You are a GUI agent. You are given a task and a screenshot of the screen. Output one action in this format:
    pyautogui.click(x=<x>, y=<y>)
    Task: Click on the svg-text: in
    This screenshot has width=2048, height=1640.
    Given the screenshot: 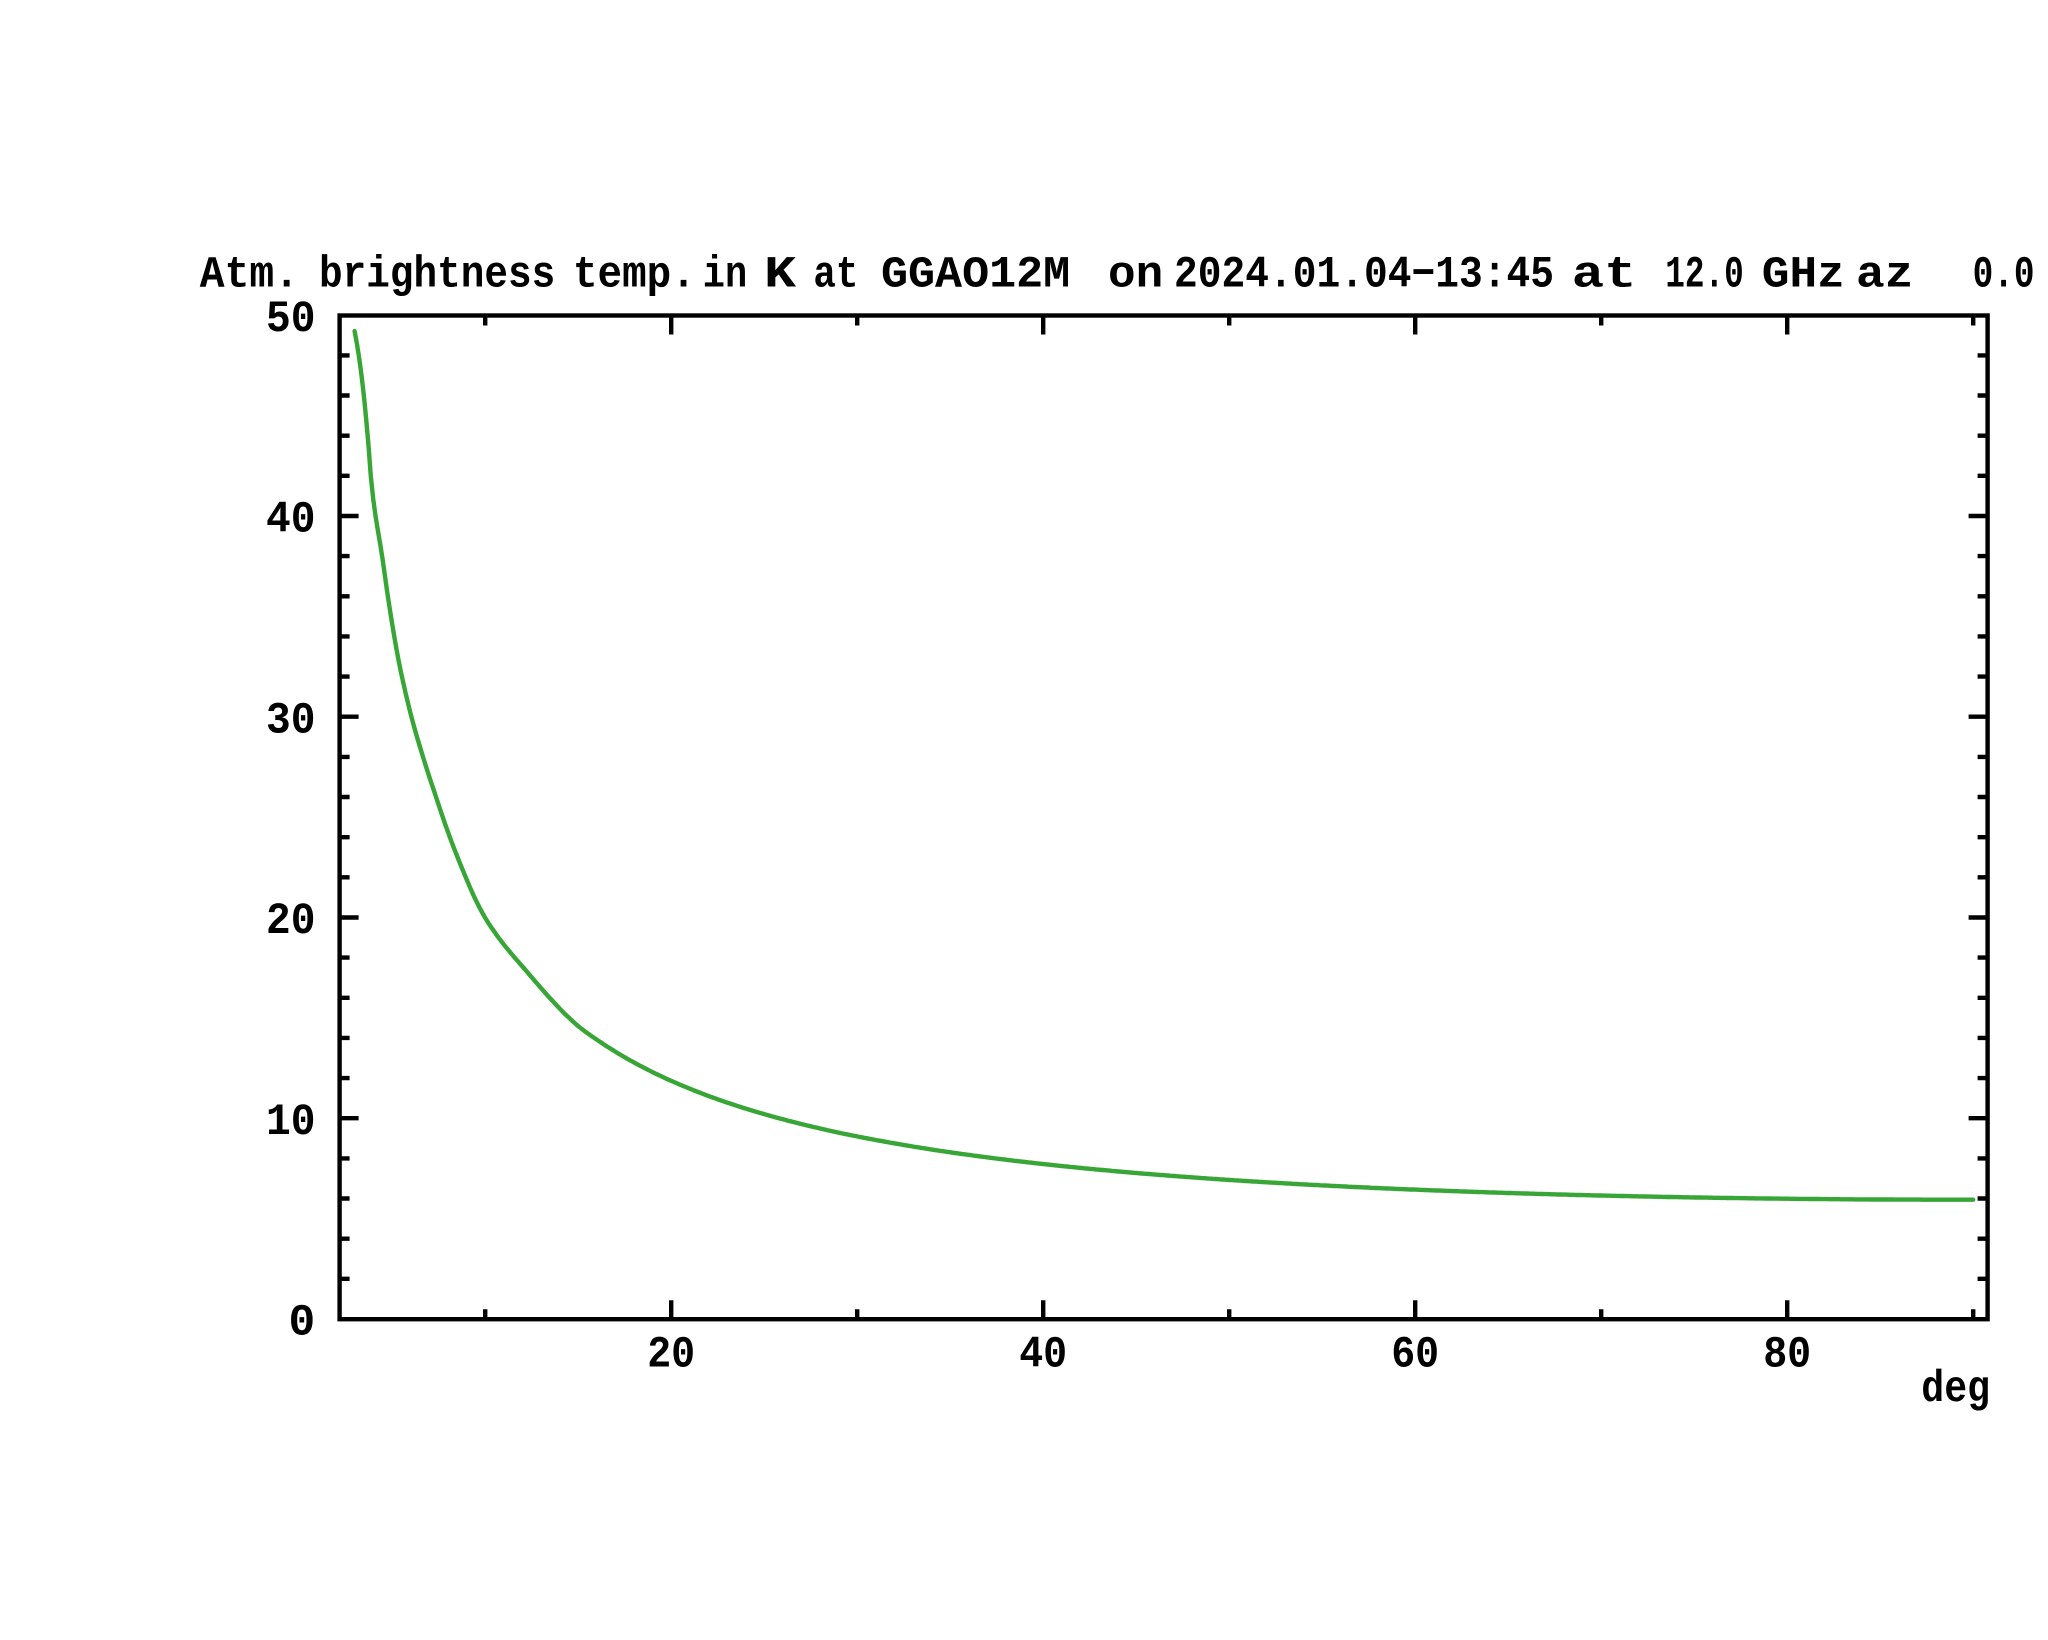 What is the action you would take?
    pyautogui.click(x=725, y=276)
    